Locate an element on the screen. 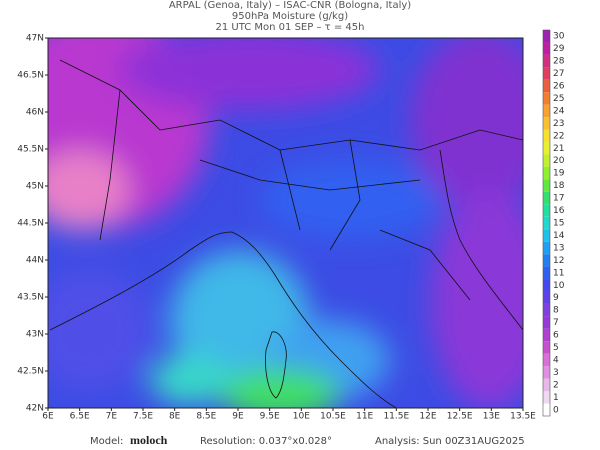 This screenshot has width=600, height=450. x-tick-label: 12E is located at coordinates (427, 417).